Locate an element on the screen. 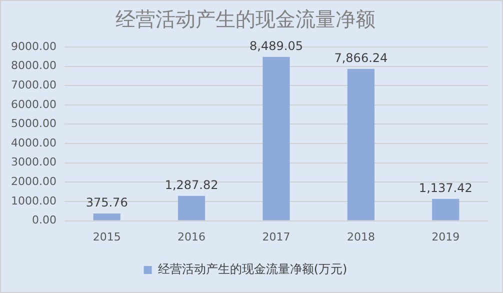  x-tick-label: 2016 is located at coordinates (192, 237).